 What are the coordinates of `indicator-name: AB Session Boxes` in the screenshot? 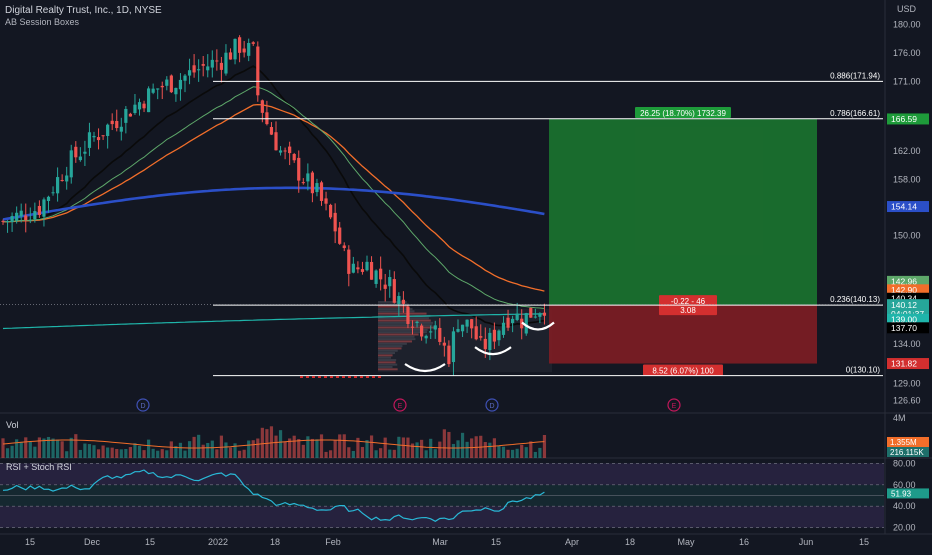 It's located at (42, 22).